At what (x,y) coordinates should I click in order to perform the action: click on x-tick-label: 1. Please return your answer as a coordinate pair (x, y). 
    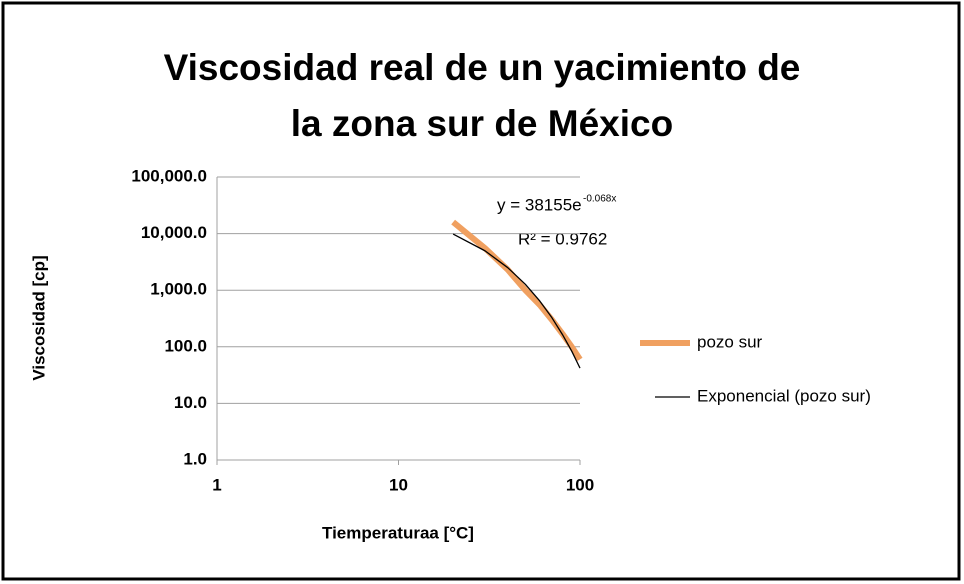
    Looking at the image, I should click on (216, 484).